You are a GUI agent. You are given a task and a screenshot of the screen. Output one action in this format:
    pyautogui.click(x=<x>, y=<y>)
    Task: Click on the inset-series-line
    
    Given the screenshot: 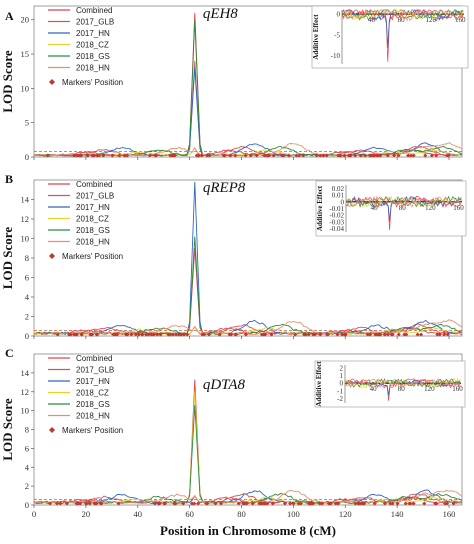 What is the action you would take?
    pyautogui.click(x=403, y=201)
    